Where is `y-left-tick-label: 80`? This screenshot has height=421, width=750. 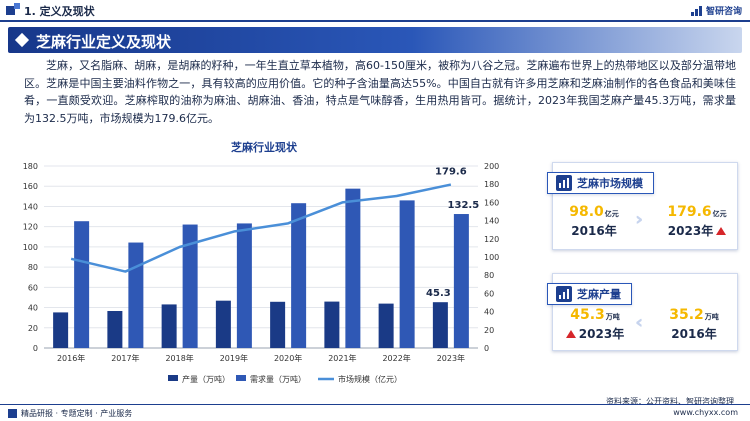
y-left-tick-label: 80 is located at coordinates (33, 267).